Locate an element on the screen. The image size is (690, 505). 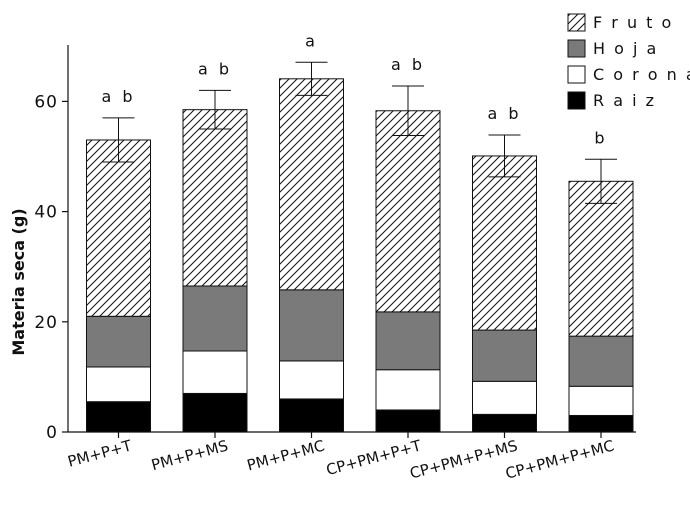
category-label: CP+PM+P+T is located at coordinates (374, 457).